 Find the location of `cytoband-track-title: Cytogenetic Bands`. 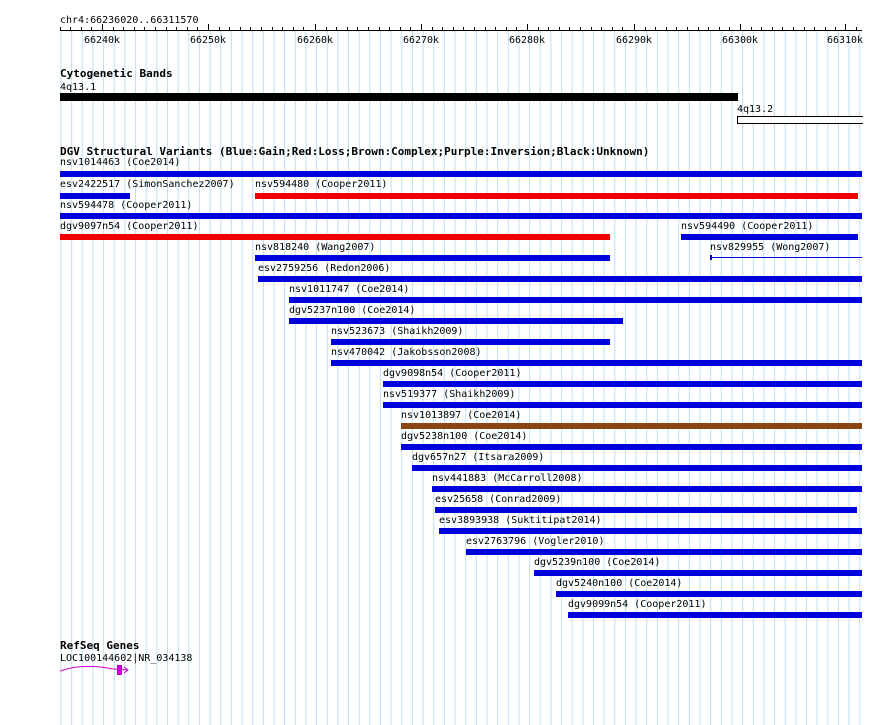

cytoband-track-title: Cytogenetic Bands is located at coordinates (116, 73).